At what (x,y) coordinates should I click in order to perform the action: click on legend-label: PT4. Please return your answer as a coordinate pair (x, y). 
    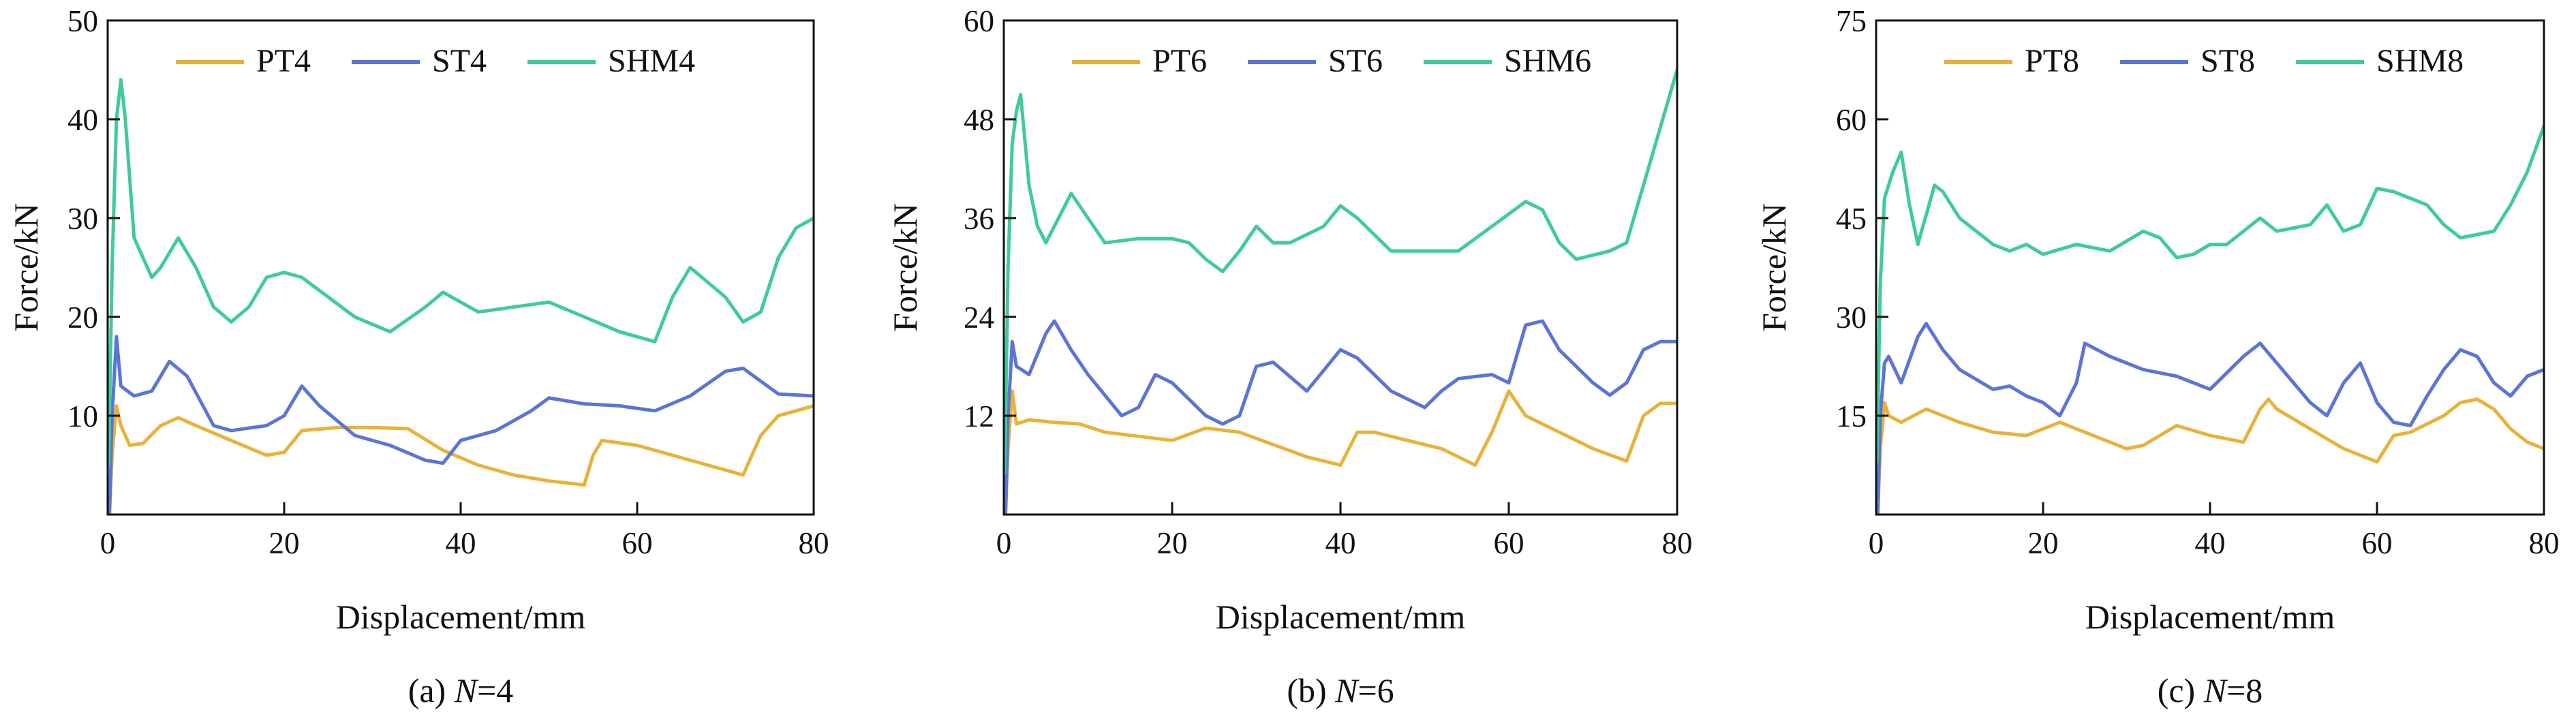
    Looking at the image, I should click on (283, 61).